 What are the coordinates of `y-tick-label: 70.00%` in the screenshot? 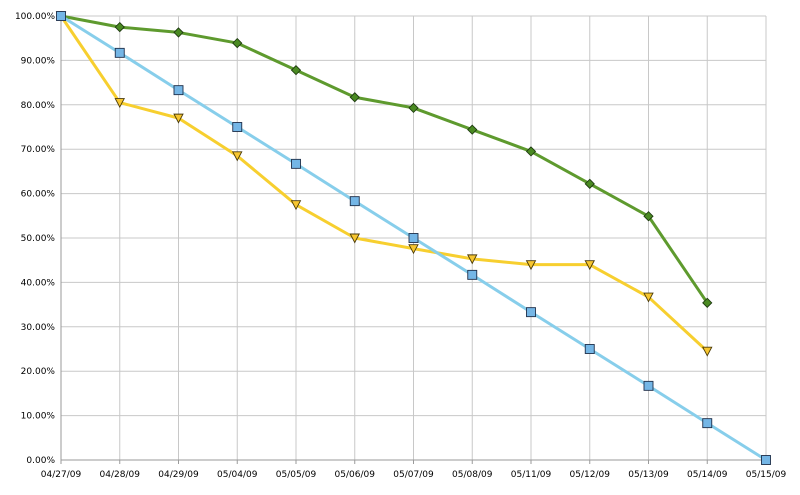 It's located at (38, 150).